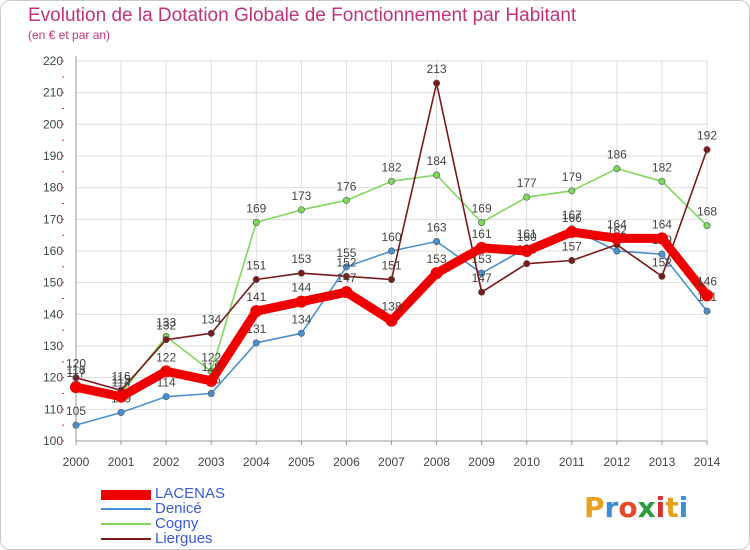 The height and width of the screenshot is (550, 750). I want to click on y-tick-label: 180, so click(53, 188).